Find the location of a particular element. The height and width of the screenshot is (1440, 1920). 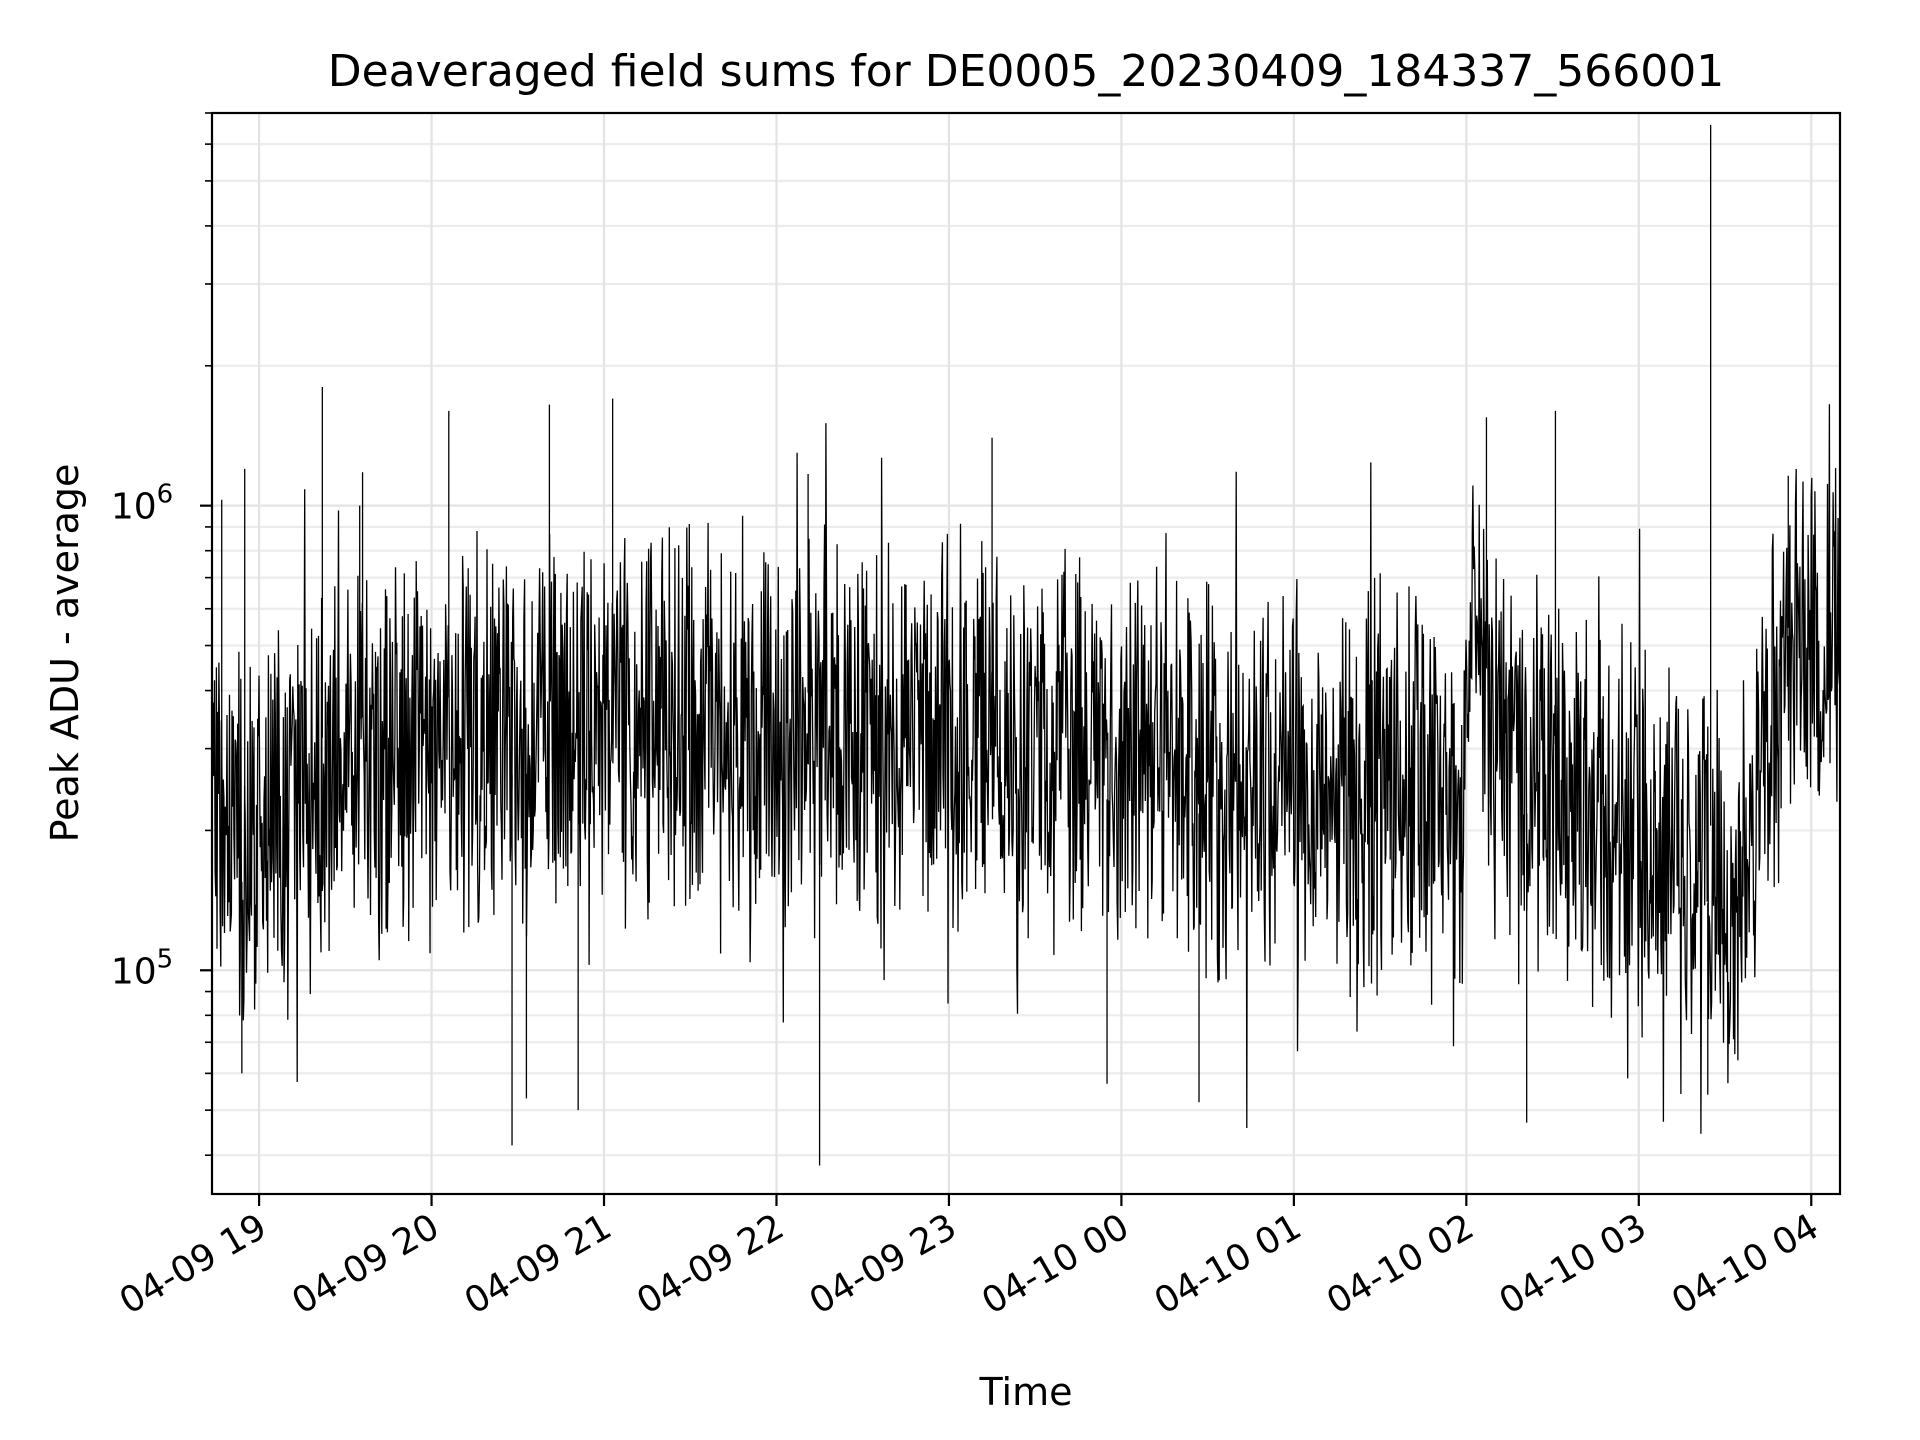

y-tick-label: 10⁵ is located at coordinates (142, 968).